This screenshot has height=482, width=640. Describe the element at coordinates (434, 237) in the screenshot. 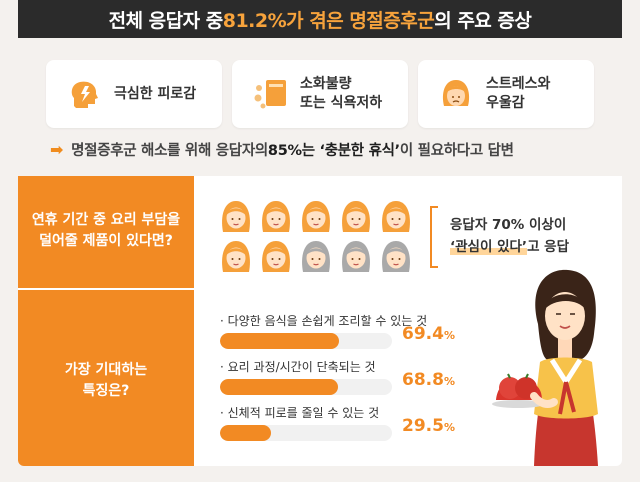

I see `bracket` at that location.